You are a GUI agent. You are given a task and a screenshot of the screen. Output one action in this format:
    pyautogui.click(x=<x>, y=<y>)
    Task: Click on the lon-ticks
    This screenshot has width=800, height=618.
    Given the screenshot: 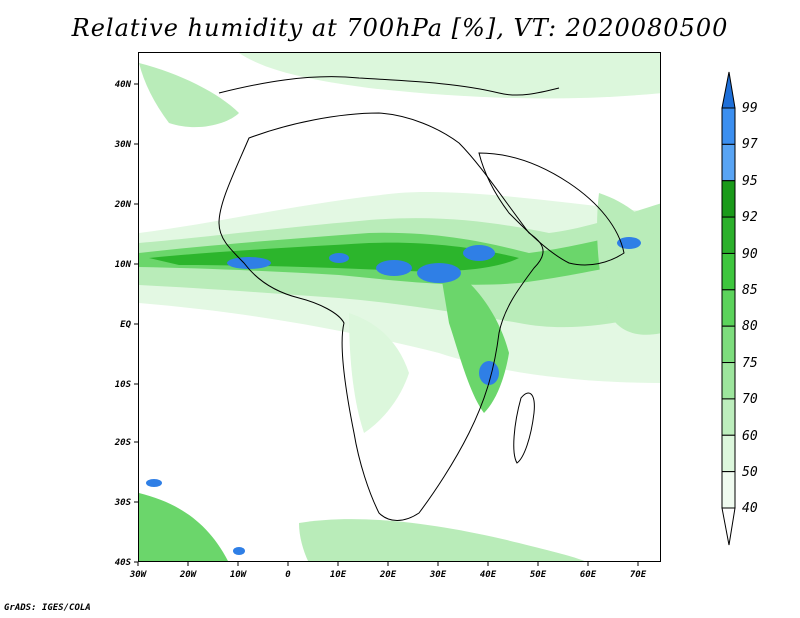 What is the action you would take?
    pyautogui.click(x=388, y=564)
    